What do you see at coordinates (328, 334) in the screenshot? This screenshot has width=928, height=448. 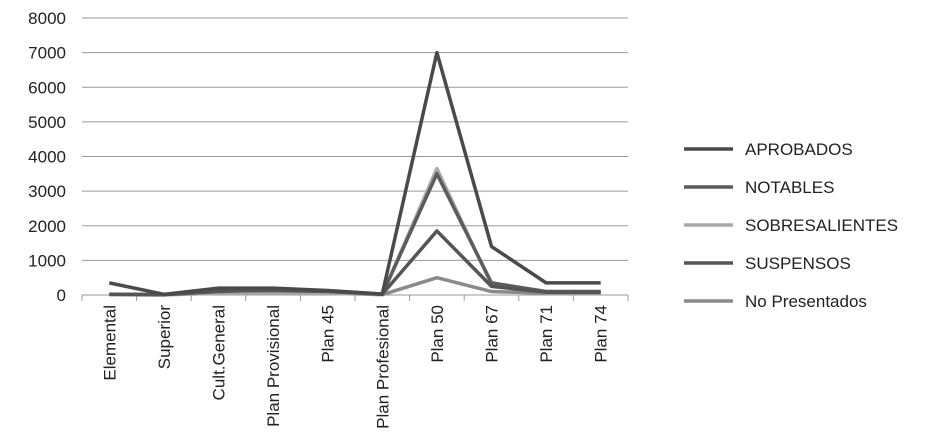 I see `x-category-label: Plan 45` at bounding box center [328, 334].